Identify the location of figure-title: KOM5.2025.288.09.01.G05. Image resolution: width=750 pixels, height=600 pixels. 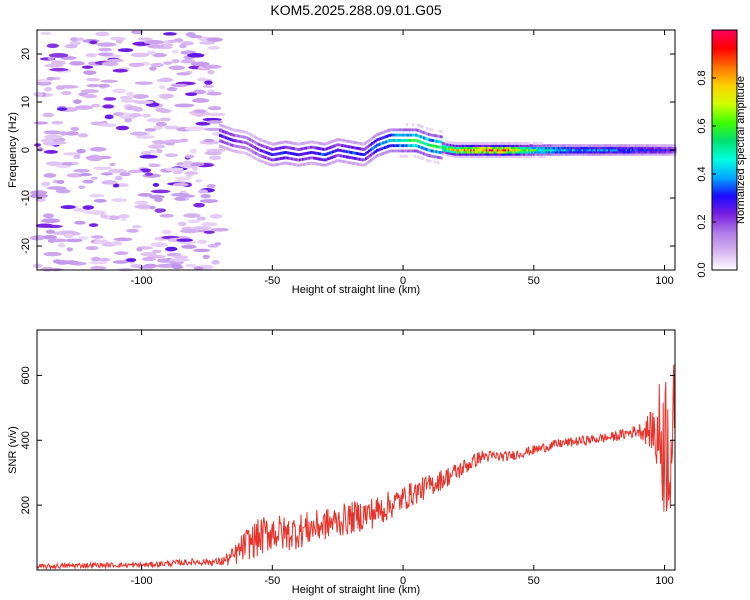
(355, 10).